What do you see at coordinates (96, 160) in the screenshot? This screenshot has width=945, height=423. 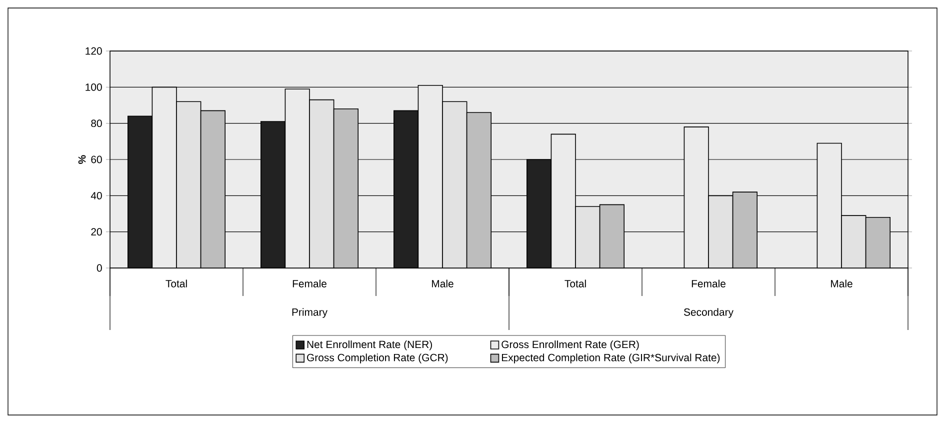 I see `y-tick-label: 60` at bounding box center [96, 160].